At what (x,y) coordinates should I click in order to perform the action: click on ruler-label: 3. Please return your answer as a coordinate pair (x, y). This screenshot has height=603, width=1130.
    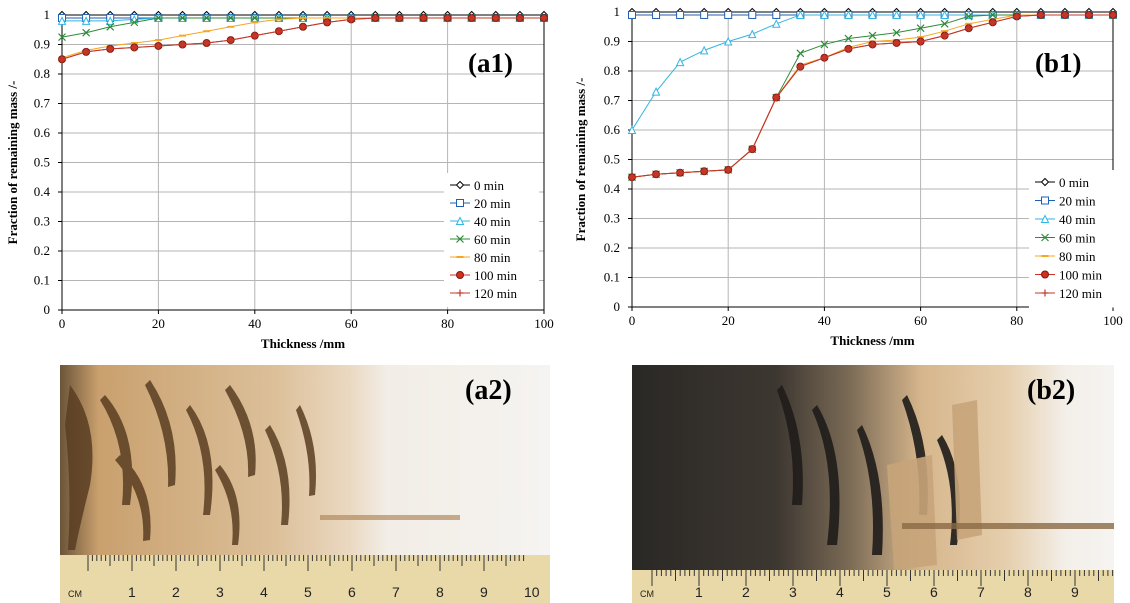
    Looking at the image, I should click on (220, 592).